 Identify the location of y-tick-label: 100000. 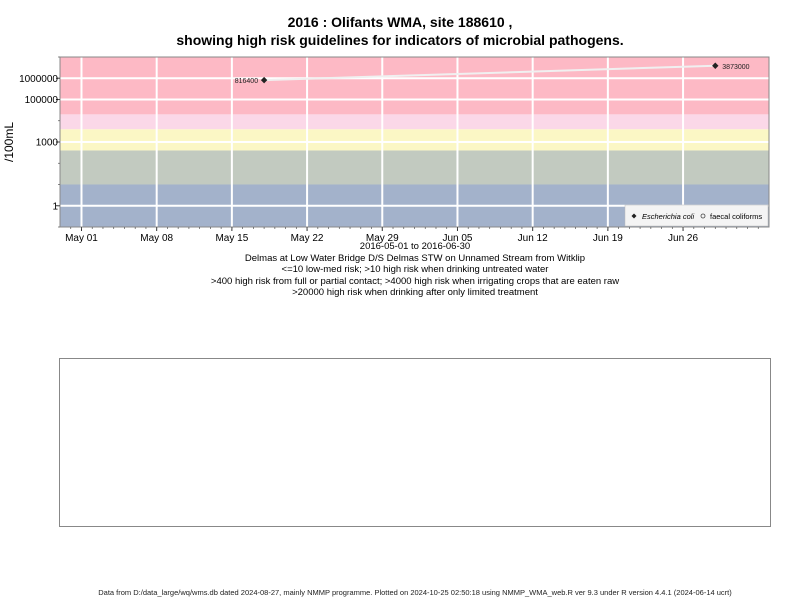
(42, 100).